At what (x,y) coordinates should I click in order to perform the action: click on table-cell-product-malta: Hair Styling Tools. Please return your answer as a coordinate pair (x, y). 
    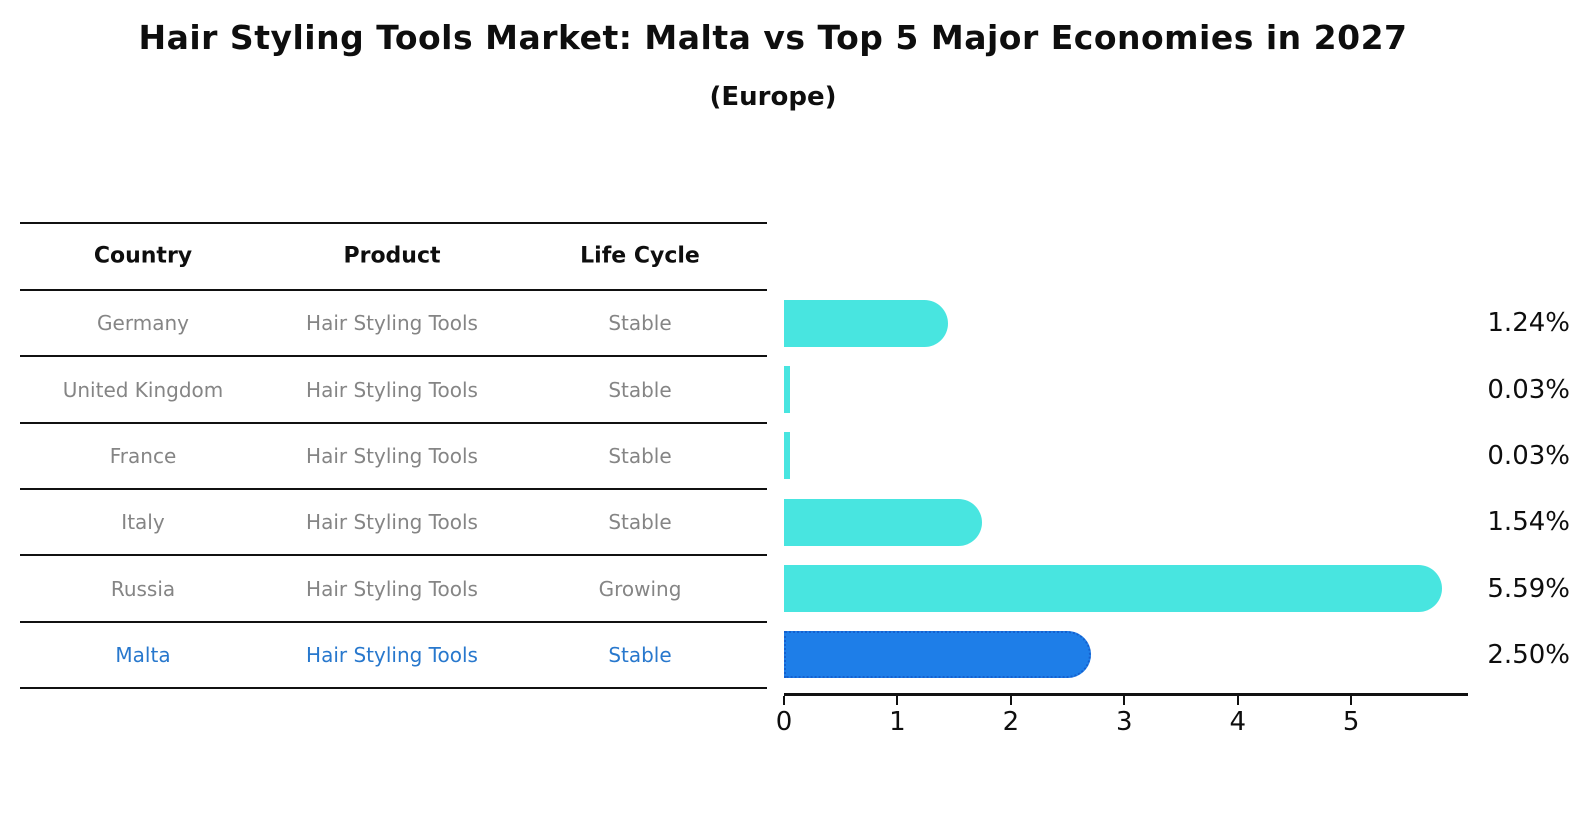
    Looking at the image, I should click on (392, 654).